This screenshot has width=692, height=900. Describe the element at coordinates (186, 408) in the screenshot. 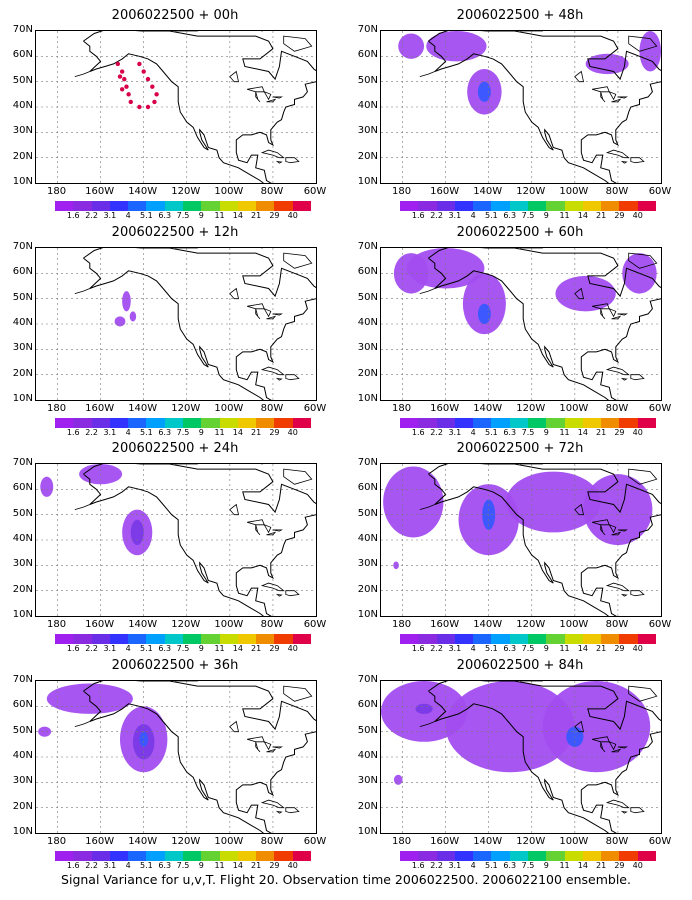

I see `x-tick-label: 120W` at that location.